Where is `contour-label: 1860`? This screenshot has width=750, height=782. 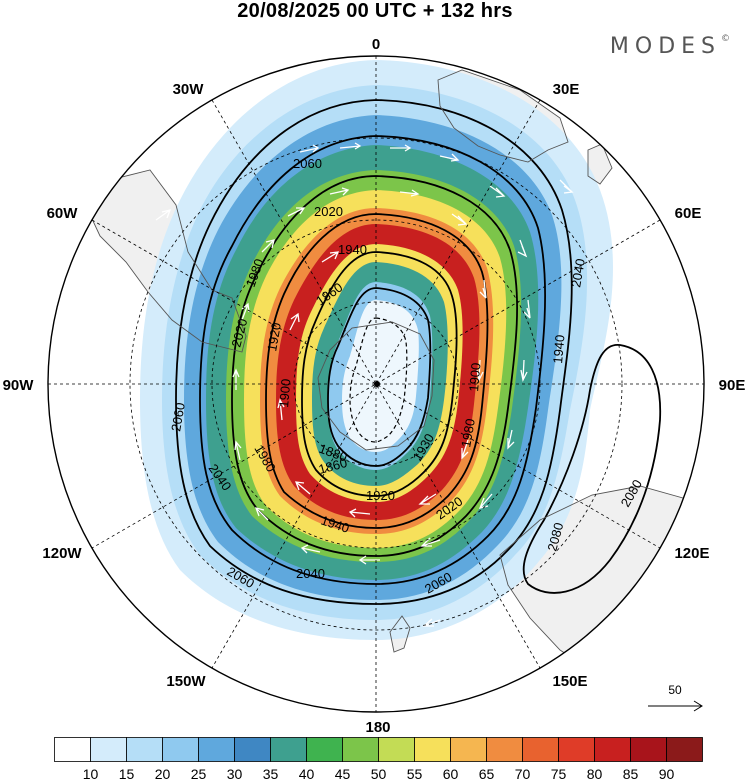 contour-label: 1860 is located at coordinates (333, 466).